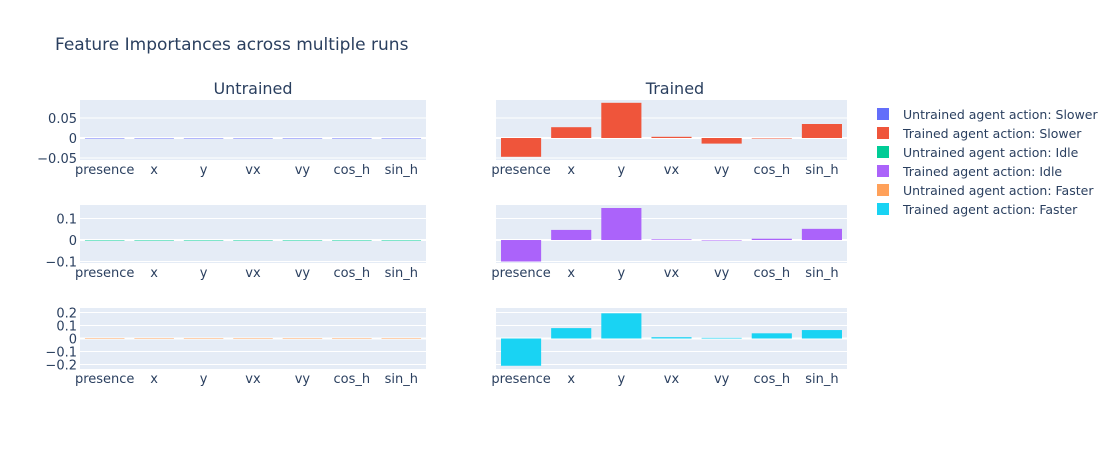  I want to click on y-tick-label: 0.1, so click(66, 220).